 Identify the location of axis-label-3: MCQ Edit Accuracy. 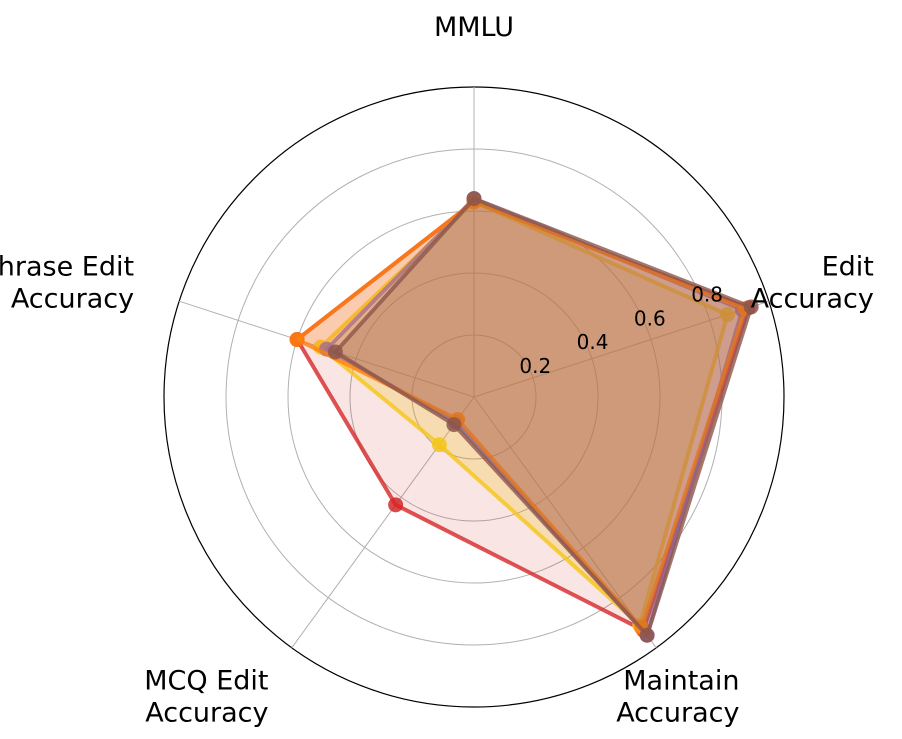
(206, 696).